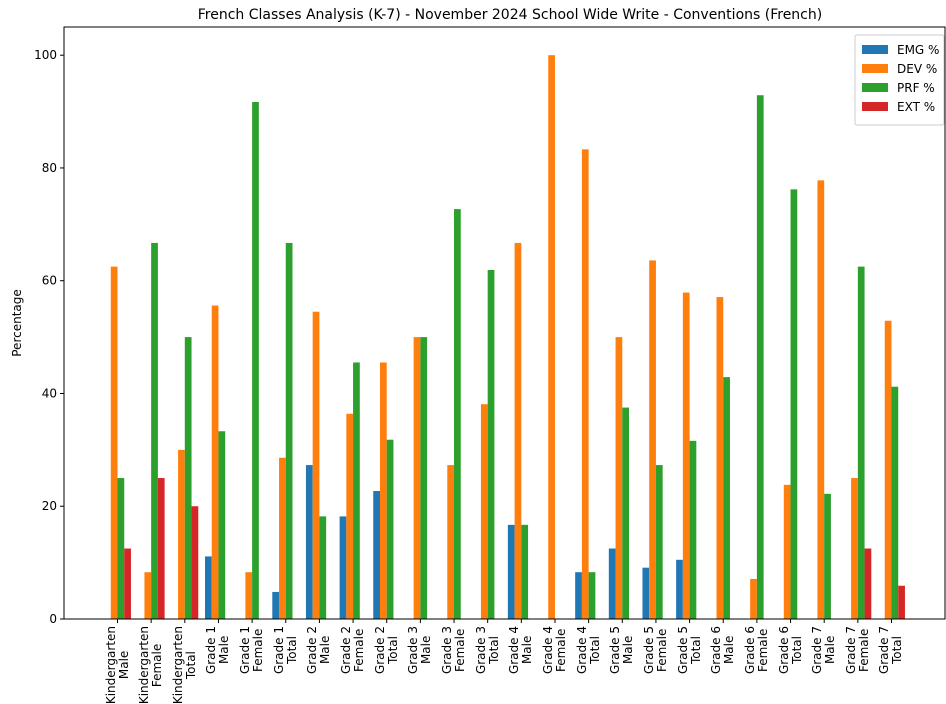  Describe the element at coordinates (917, 69) in the screenshot. I see `legend-label: DEV %` at that location.